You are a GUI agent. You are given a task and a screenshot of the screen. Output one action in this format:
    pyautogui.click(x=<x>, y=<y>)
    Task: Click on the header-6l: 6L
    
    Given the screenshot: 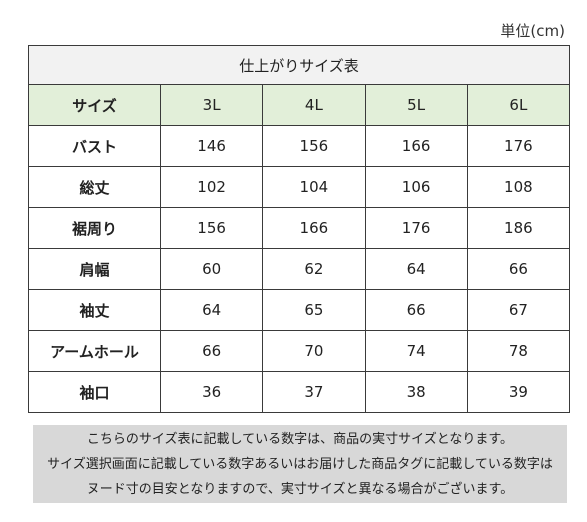 What is the action you would take?
    pyautogui.click(x=518, y=105)
    